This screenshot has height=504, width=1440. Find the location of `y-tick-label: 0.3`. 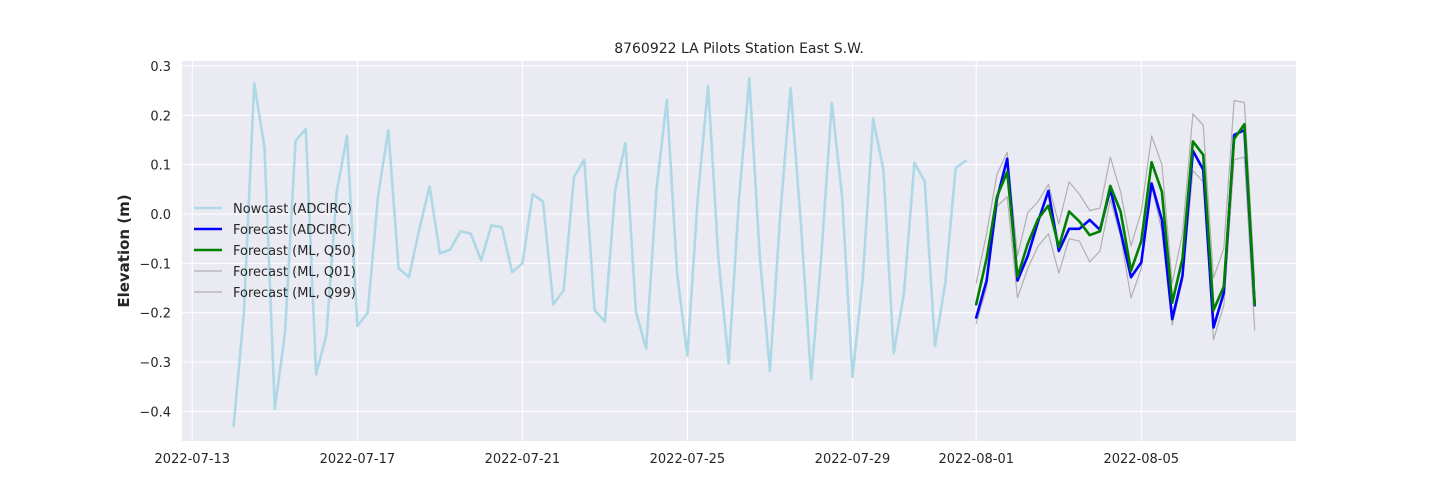

y-tick-label: 0.3 is located at coordinates (160, 67).